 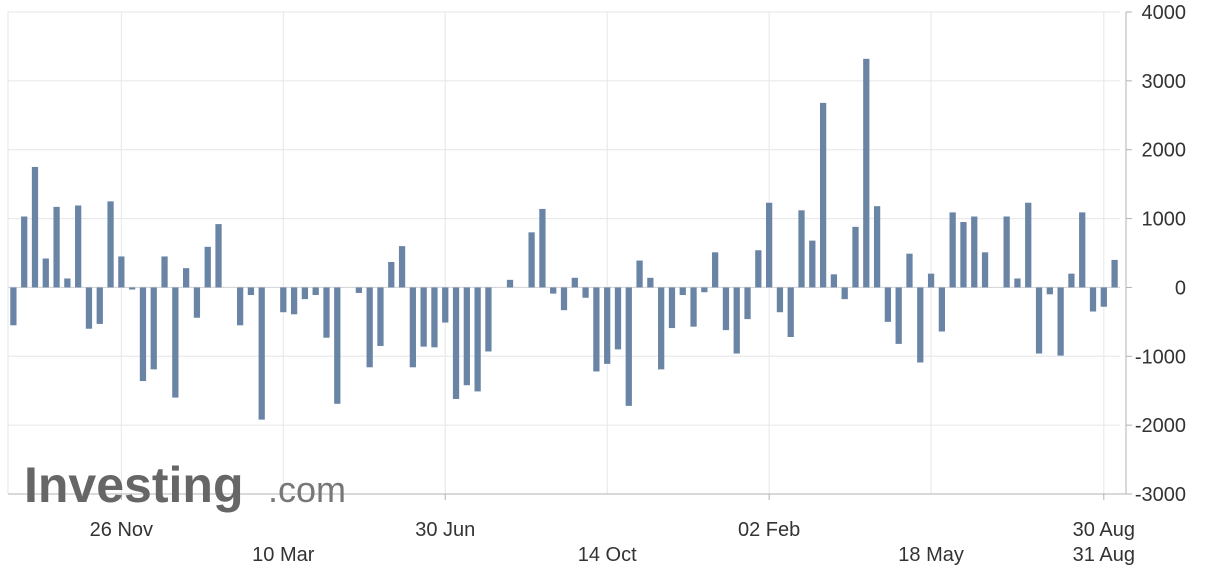 I want to click on y-tick-label: -1000, so click(x=1160, y=357).